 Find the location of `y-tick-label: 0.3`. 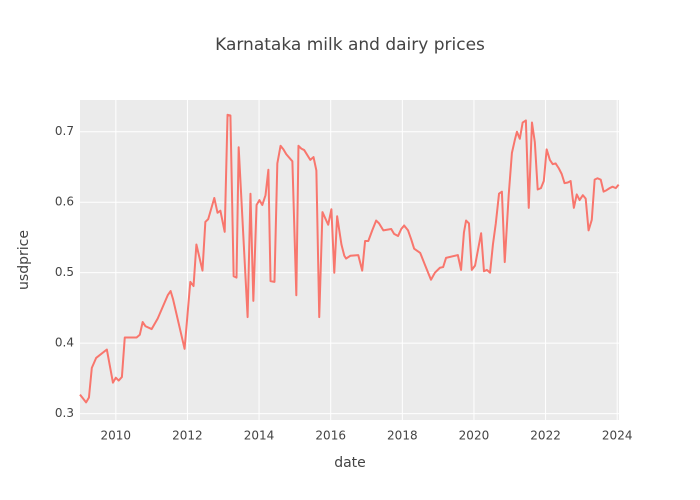

y-tick-label: 0.3 is located at coordinates (64, 413).